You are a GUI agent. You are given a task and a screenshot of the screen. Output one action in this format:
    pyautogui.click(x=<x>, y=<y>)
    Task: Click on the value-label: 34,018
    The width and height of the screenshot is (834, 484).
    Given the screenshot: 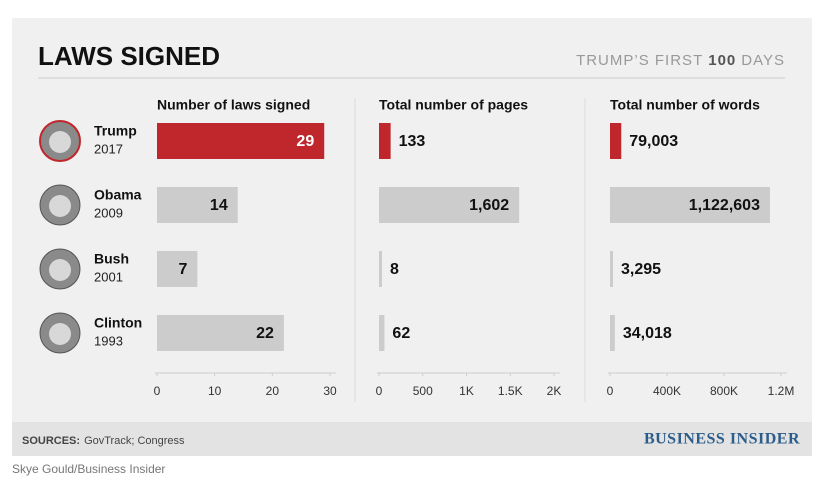 What is the action you would take?
    pyautogui.click(x=647, y=333)
    